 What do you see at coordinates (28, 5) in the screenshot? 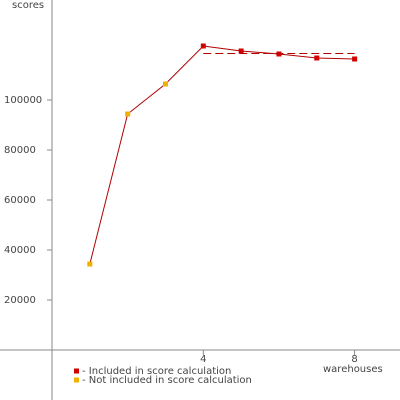
I see `y-axis-label: scores` at bounding box center [28, 5].